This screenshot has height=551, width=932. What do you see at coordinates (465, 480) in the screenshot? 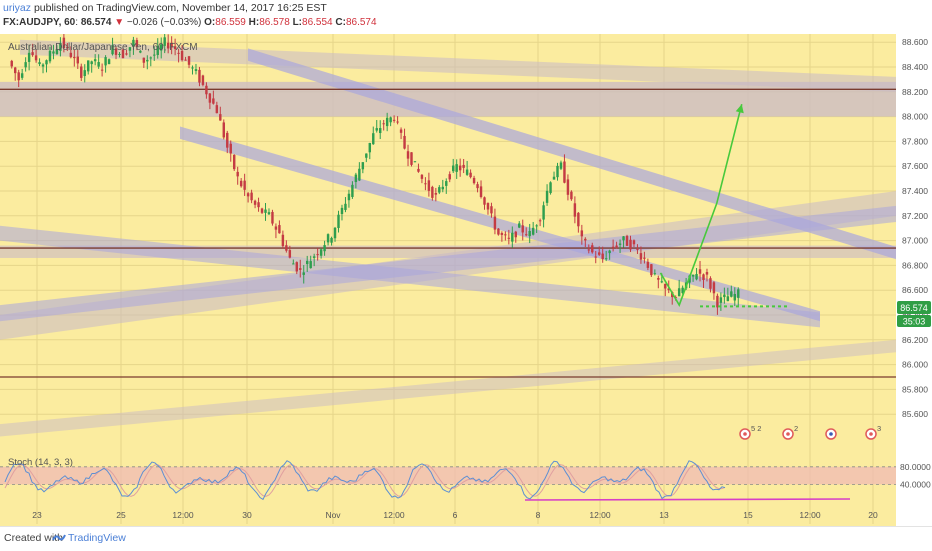
I see `stochastic-pane: 80.0000 40.0000` at bounding box center [465, 480].